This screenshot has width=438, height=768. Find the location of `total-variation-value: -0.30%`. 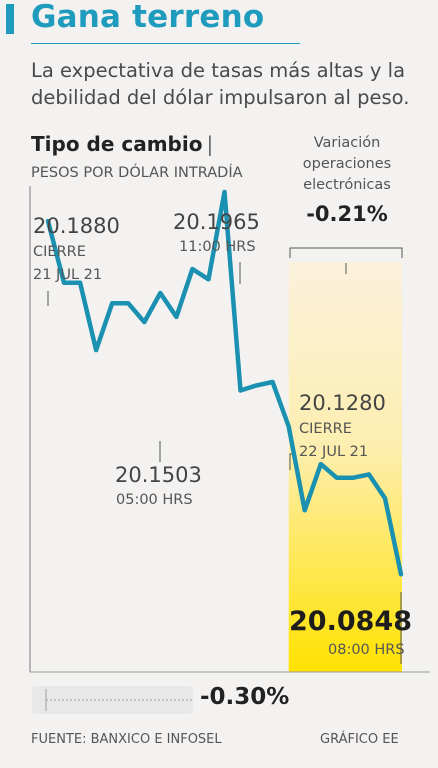

total-variation-value: -0.30% is located at coordinates (245, 697).